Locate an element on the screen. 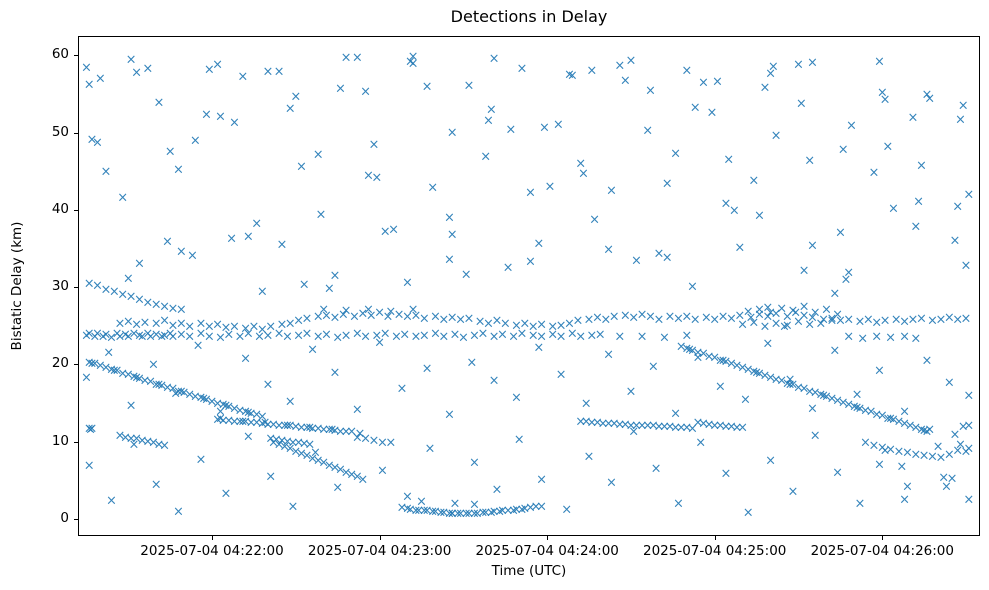  y-tick-mark is located at coordinates (76, 288).